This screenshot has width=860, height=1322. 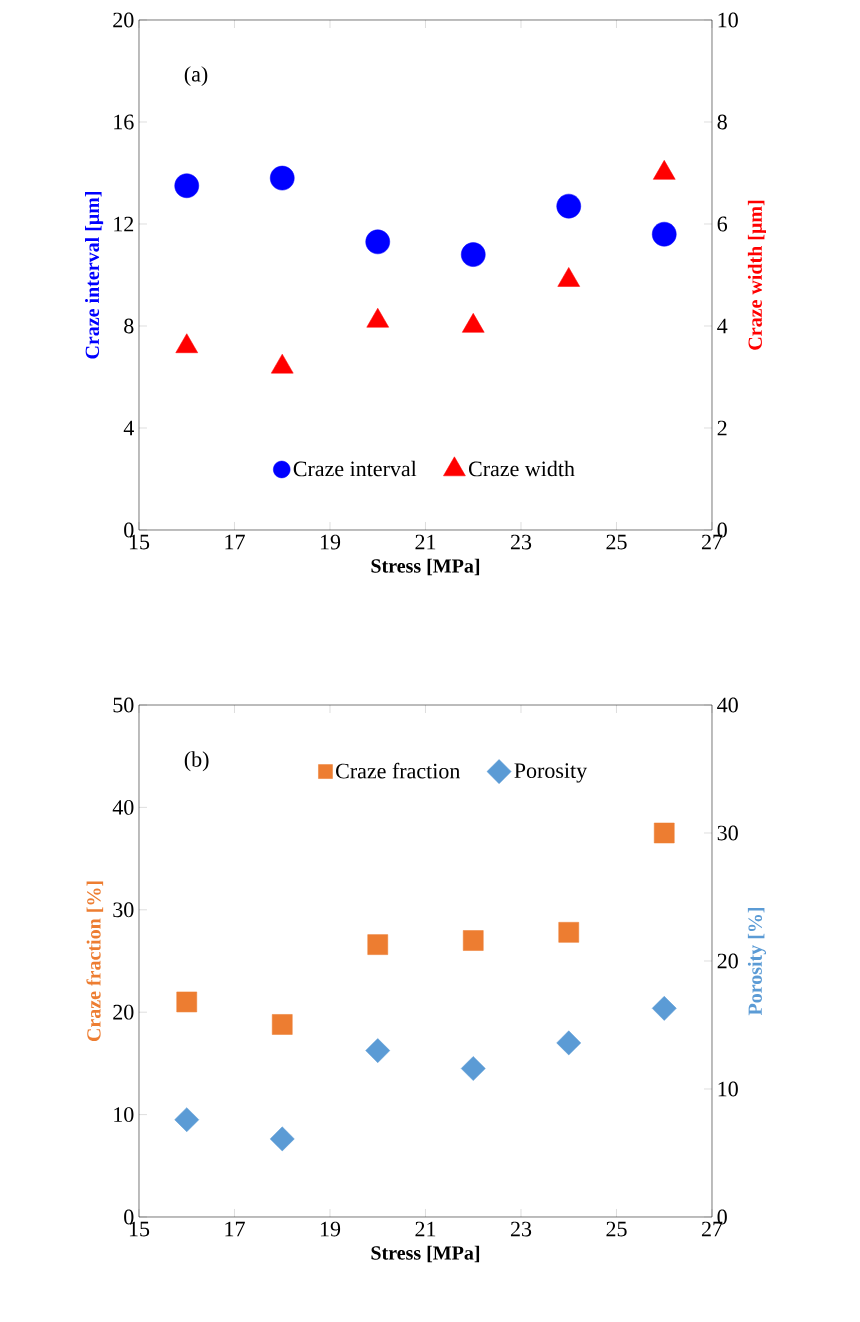 I want to click on y2-tick-label: 6, so click(x=722, y=224).